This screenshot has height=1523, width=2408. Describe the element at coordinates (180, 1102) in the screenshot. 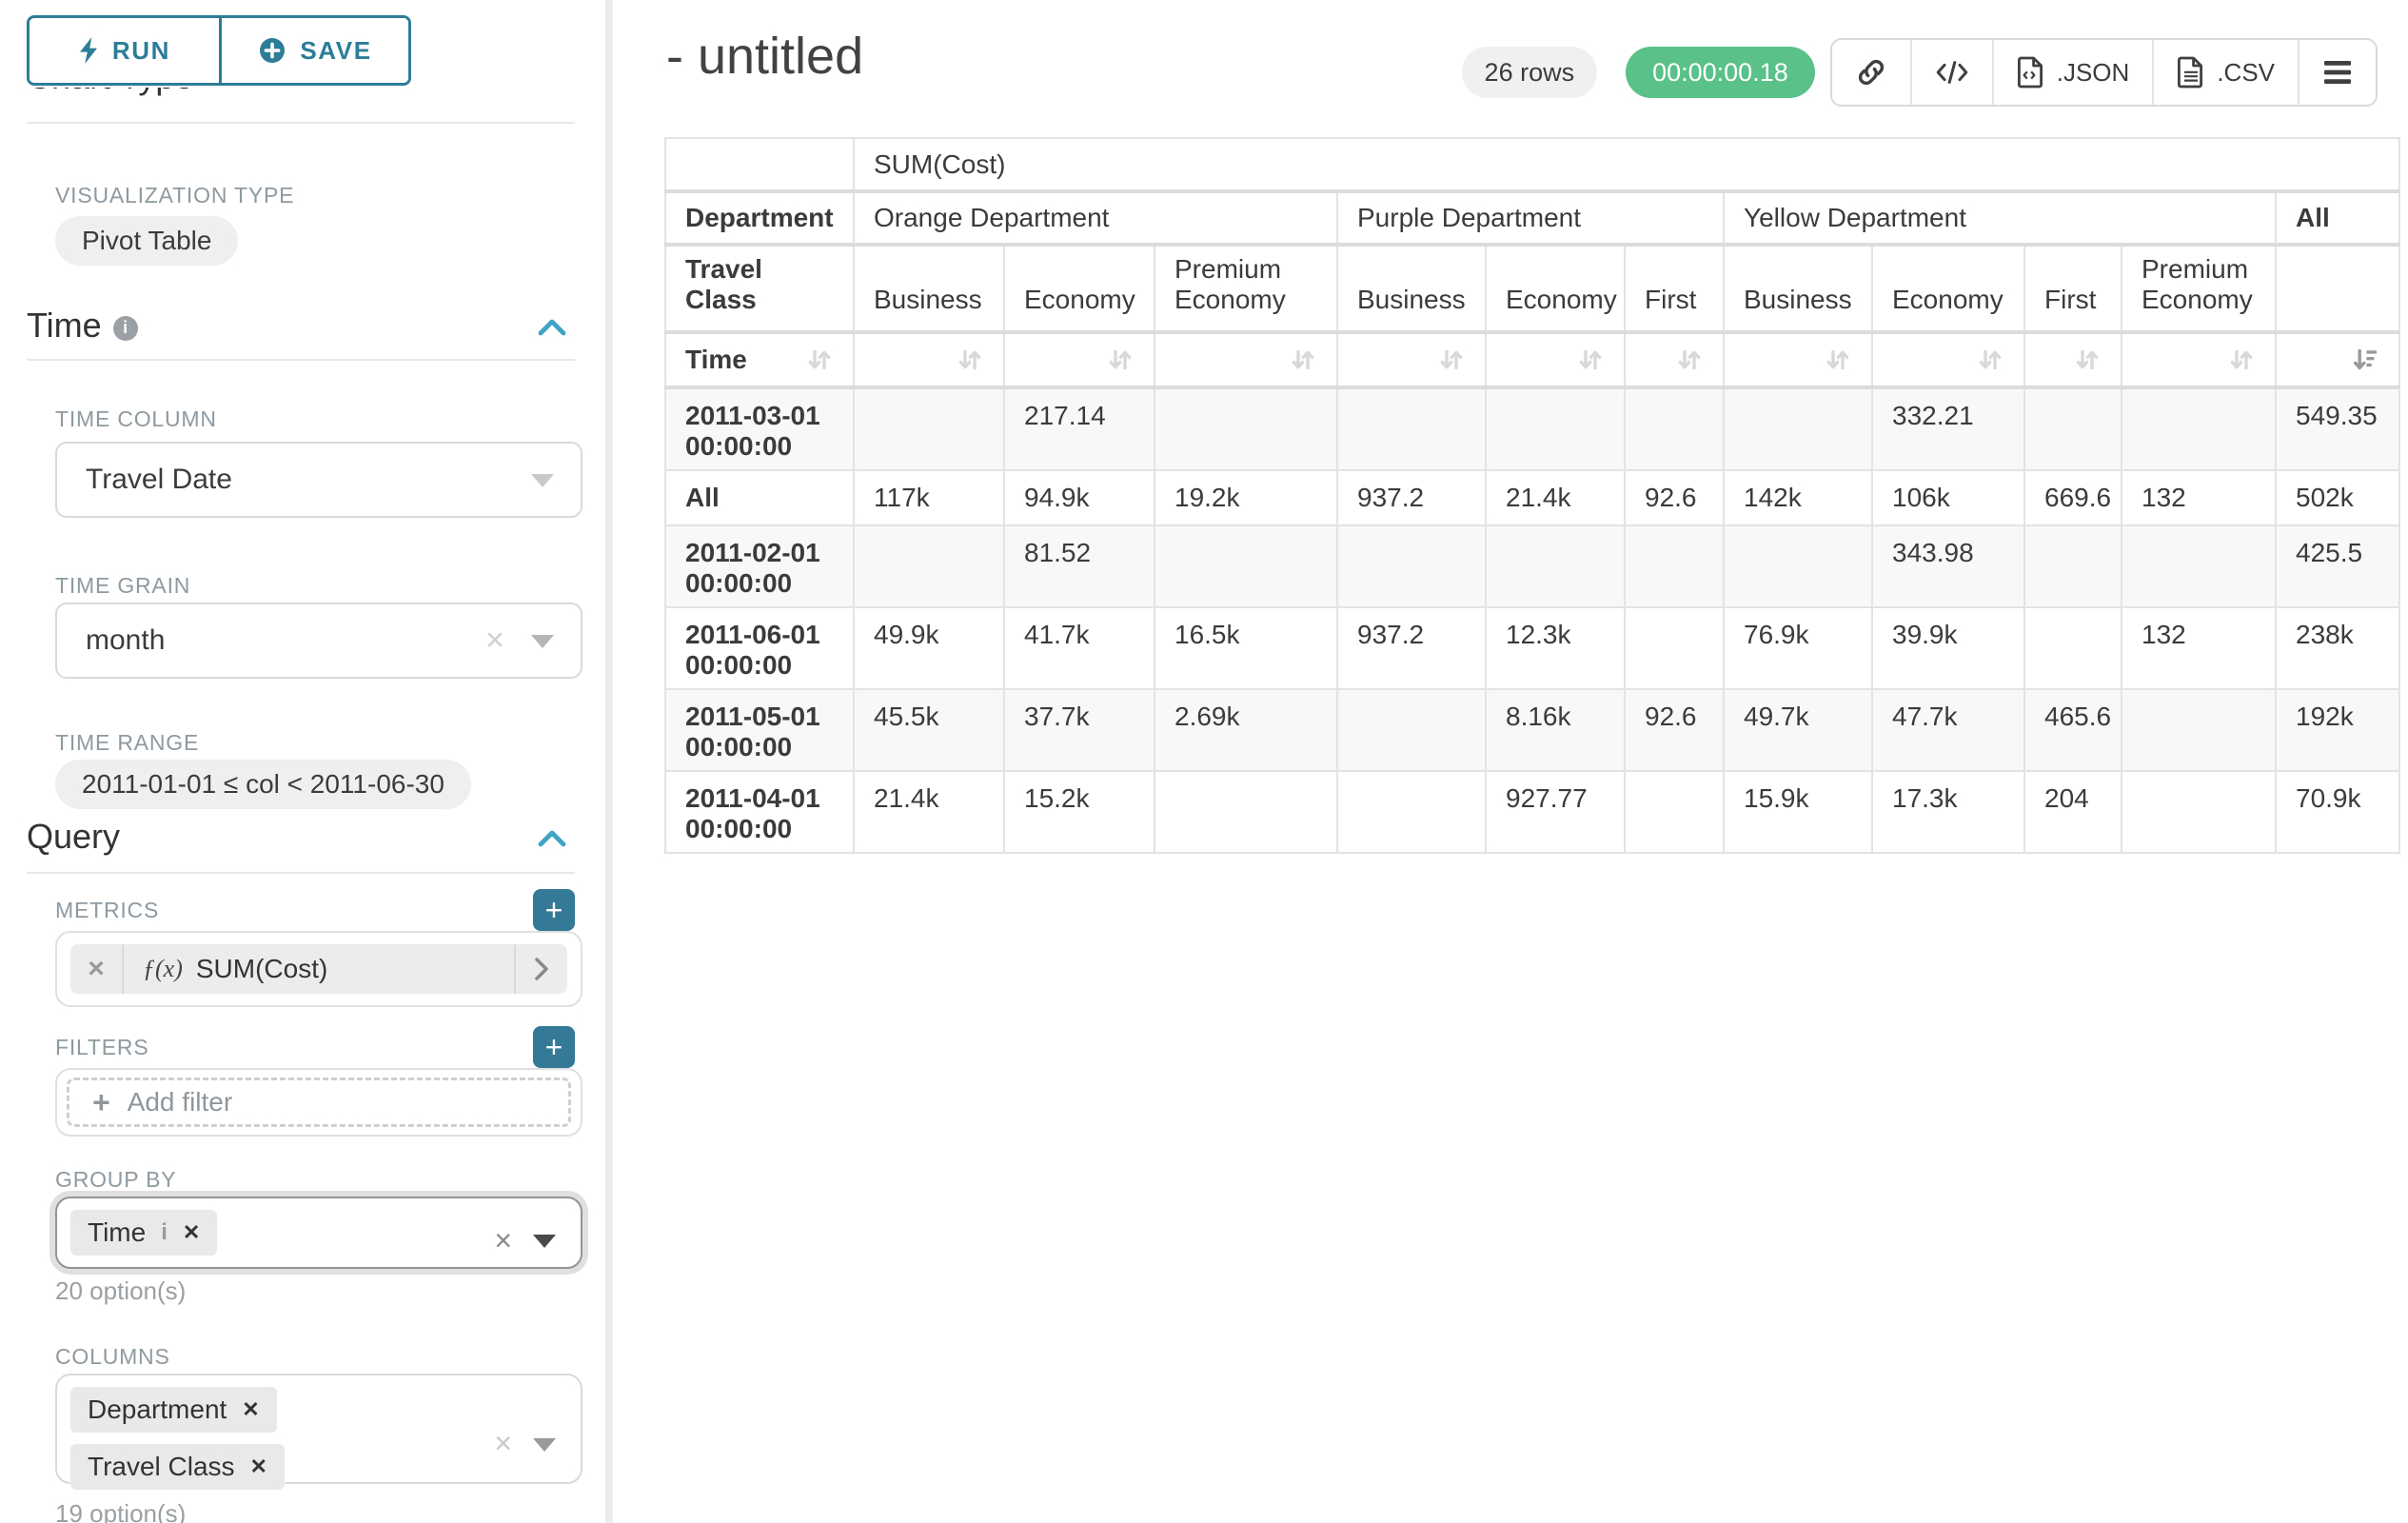

I see `add-filter-label: Add filter` at that location.